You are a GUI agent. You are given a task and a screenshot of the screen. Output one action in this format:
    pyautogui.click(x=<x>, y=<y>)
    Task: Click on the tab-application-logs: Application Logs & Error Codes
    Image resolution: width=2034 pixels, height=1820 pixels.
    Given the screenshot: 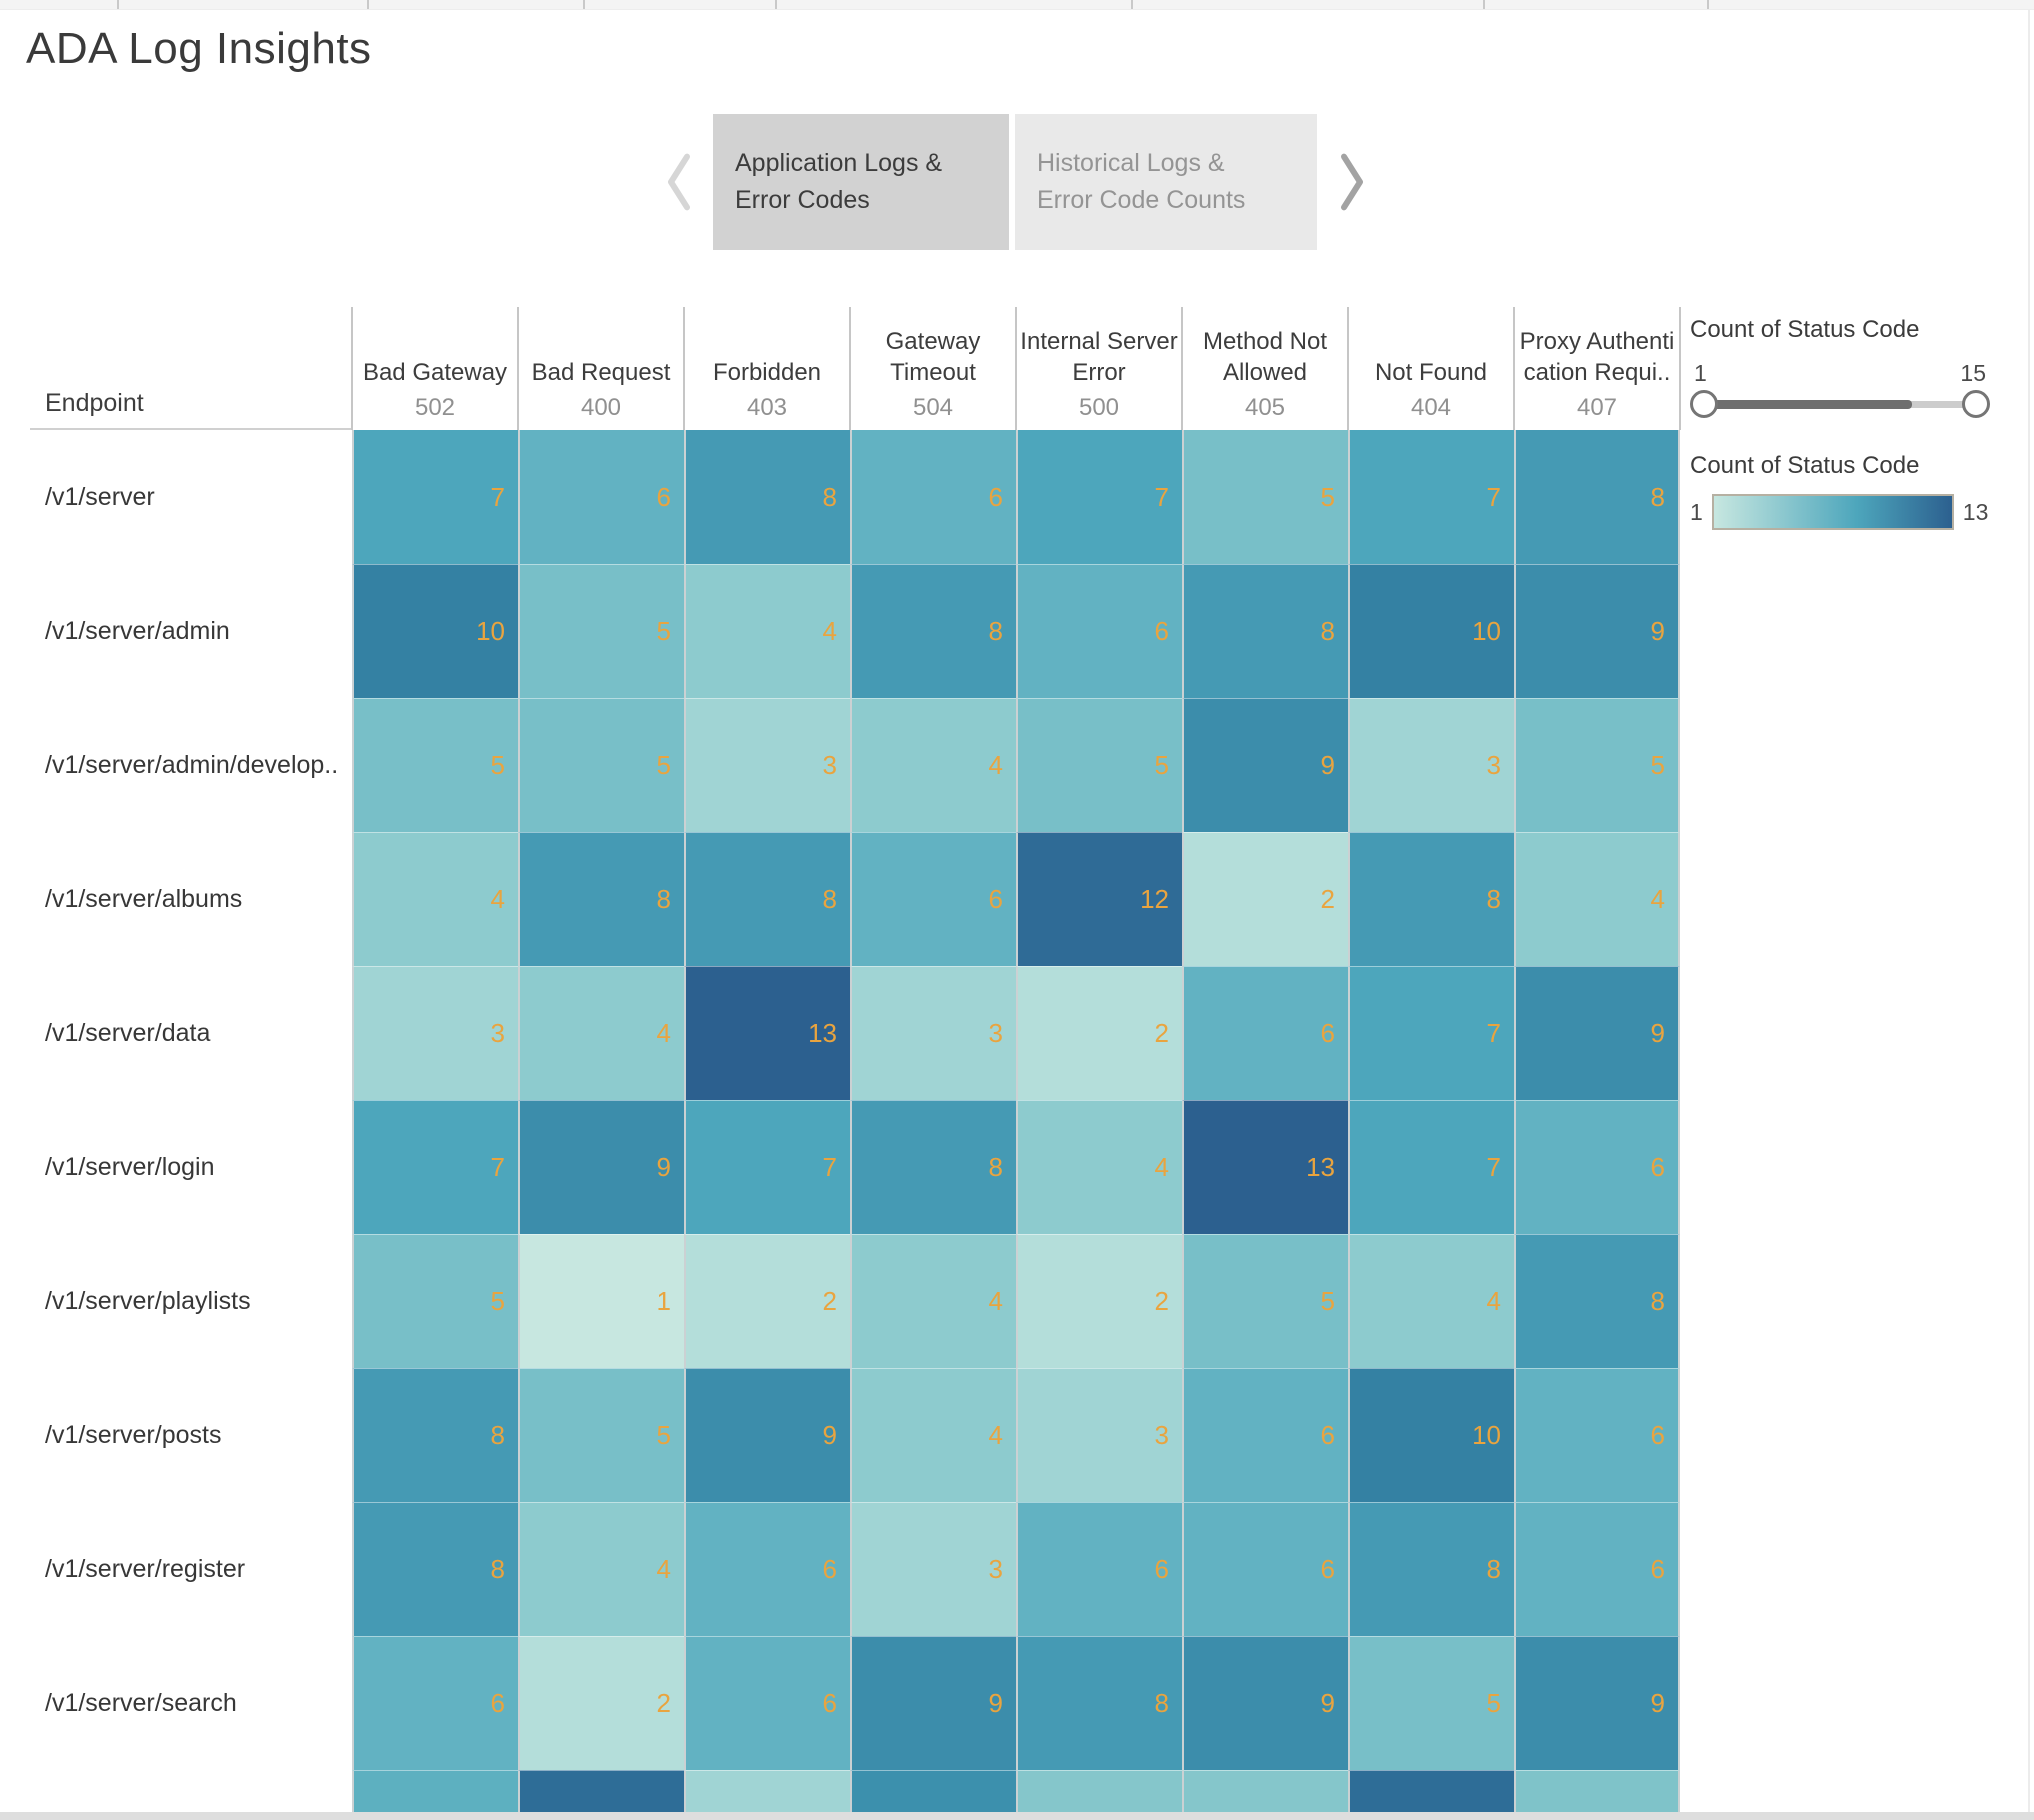 What is the action you would take?
    pyautogui.click(x=861, y=182)
    